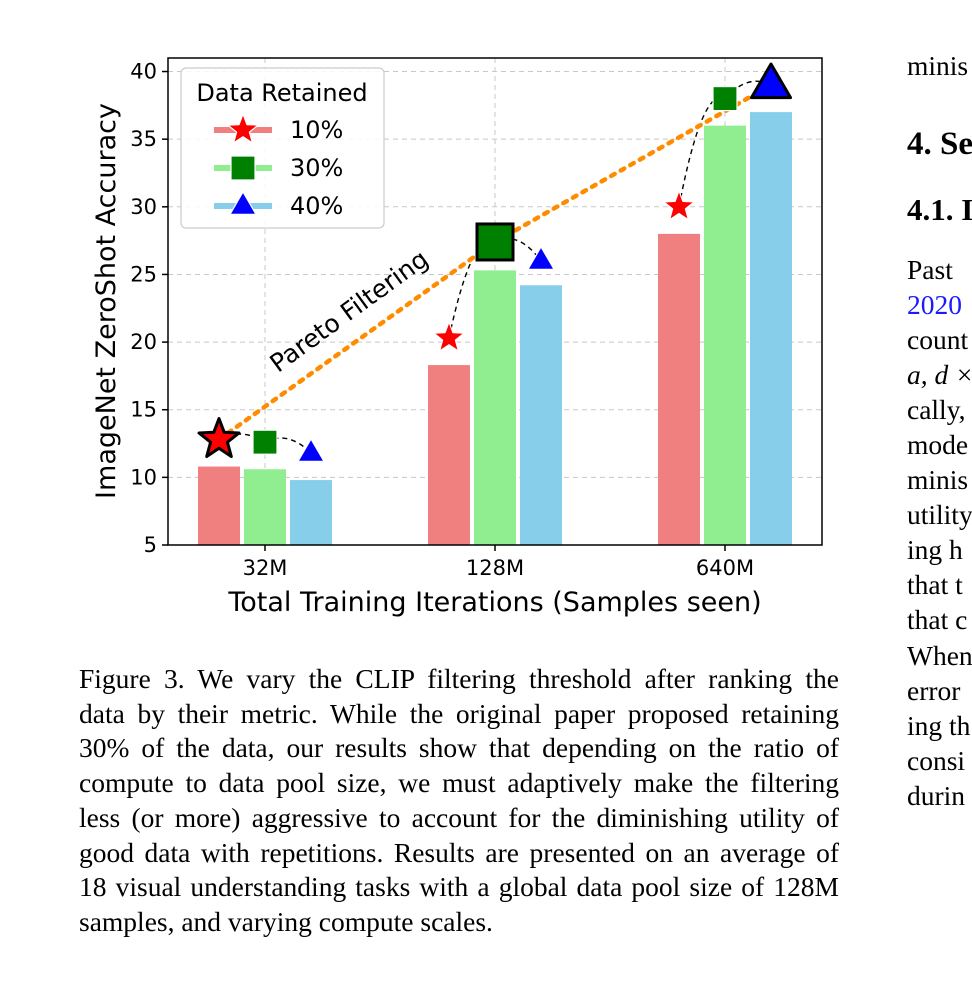  Describe the element at coordinates (316, 168) in the screenshot. I see `legend-label: 30%` at that location.